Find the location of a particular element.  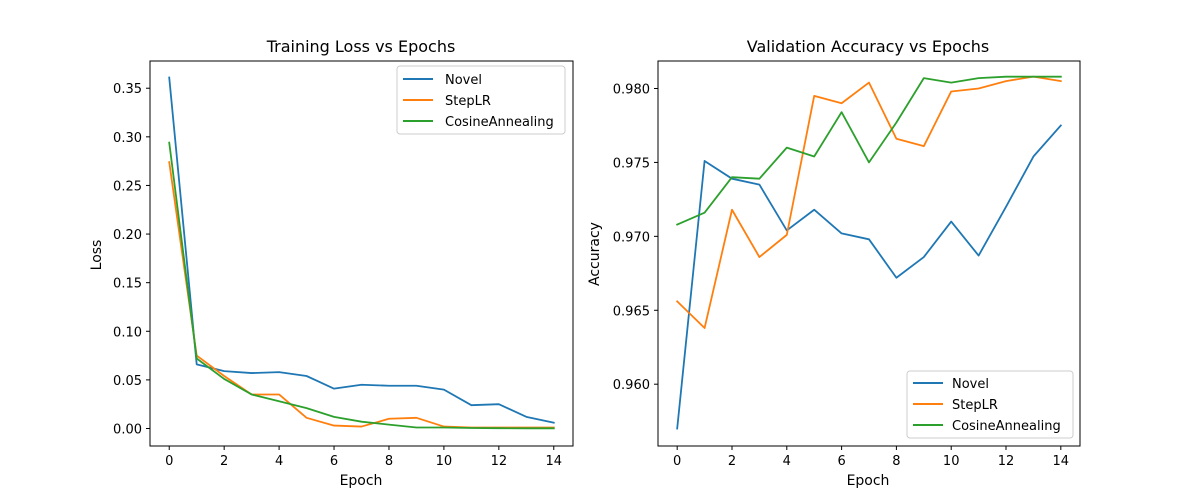

acc-legend-label-steplr: StepLR is located at coordinates (975, 405).